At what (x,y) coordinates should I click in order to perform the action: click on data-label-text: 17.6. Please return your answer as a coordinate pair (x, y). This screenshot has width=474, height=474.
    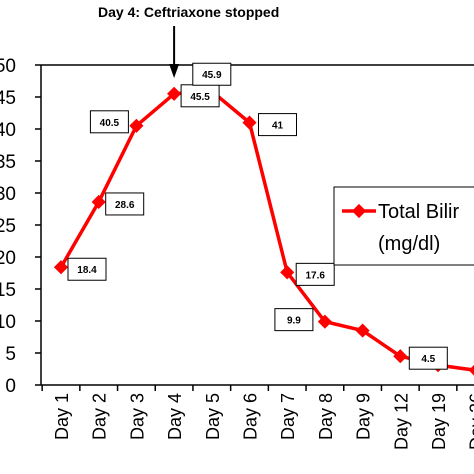
    Looking at the image, I should click on (315, 275).